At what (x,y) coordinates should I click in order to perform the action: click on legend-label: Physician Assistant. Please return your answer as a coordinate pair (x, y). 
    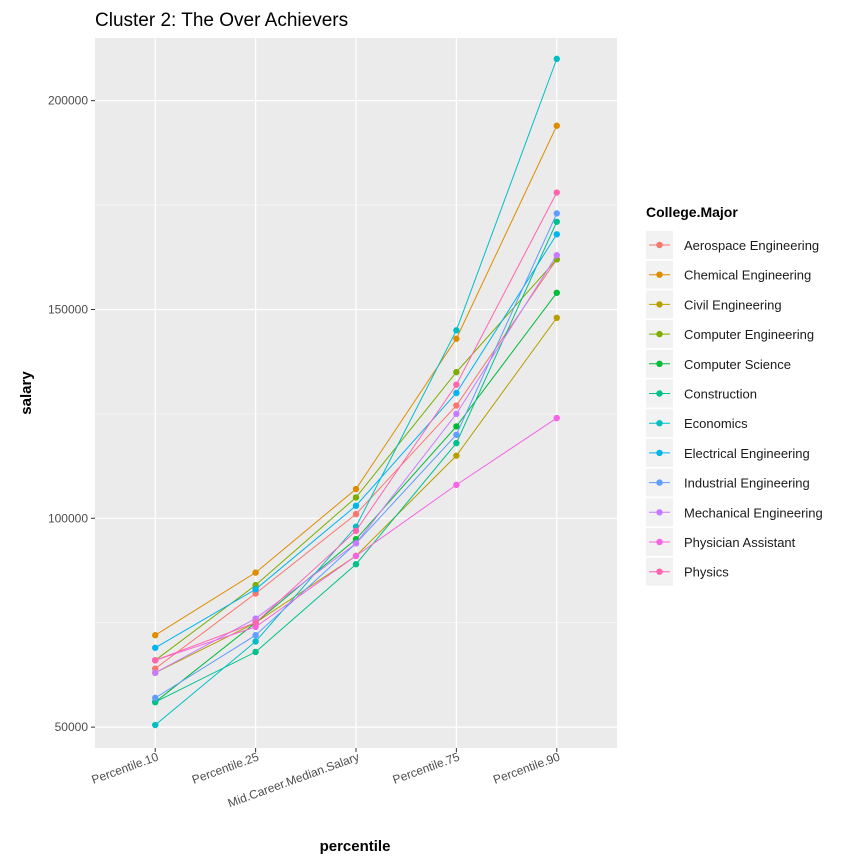
    Looking at the image, I should click on (740, 542).